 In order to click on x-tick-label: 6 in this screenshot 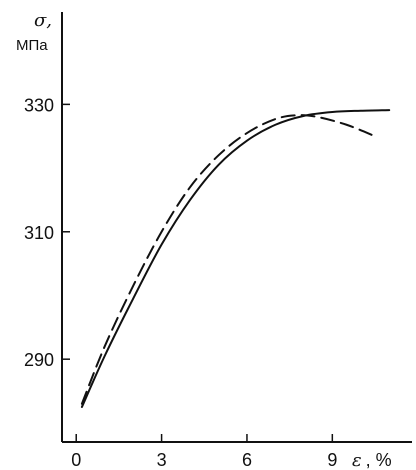, I will do `click(247, 460)`.